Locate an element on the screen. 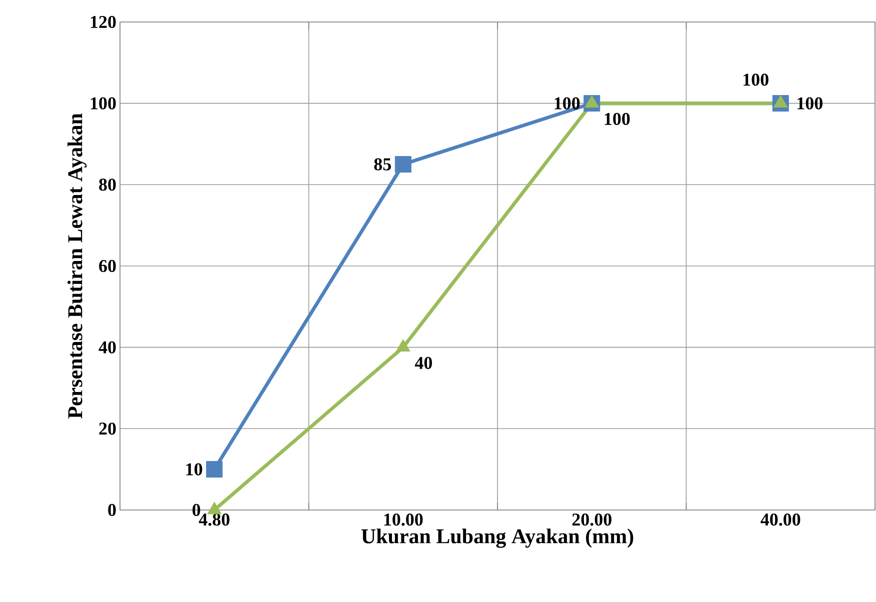 The height and width of the screenshot is (602, 876). y-tick-label: 60 is located at coordinates (107, 266).